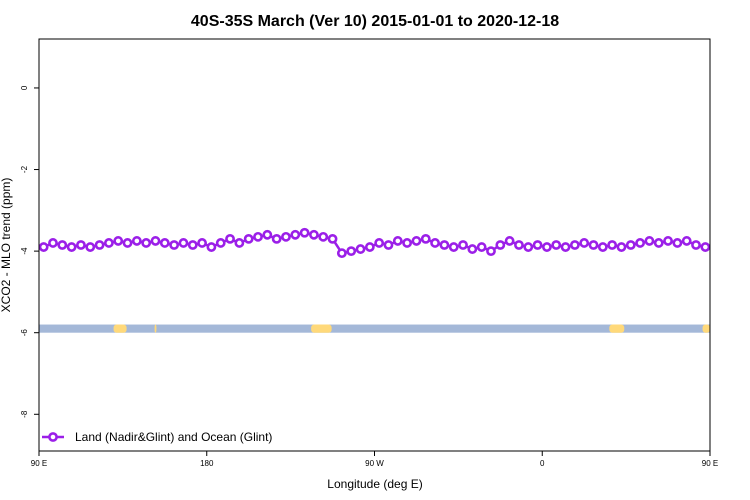 This screenshot has width=750, height=500. Describe the element at coordinates (24, 87) in the screenshot. I see `y-tick-label: 0` at that location.